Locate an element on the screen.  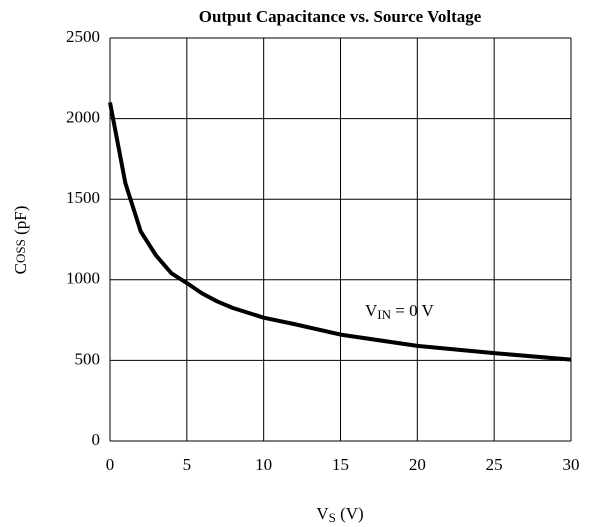
x-tick-label: 10 is located at coordinates (263, 464).